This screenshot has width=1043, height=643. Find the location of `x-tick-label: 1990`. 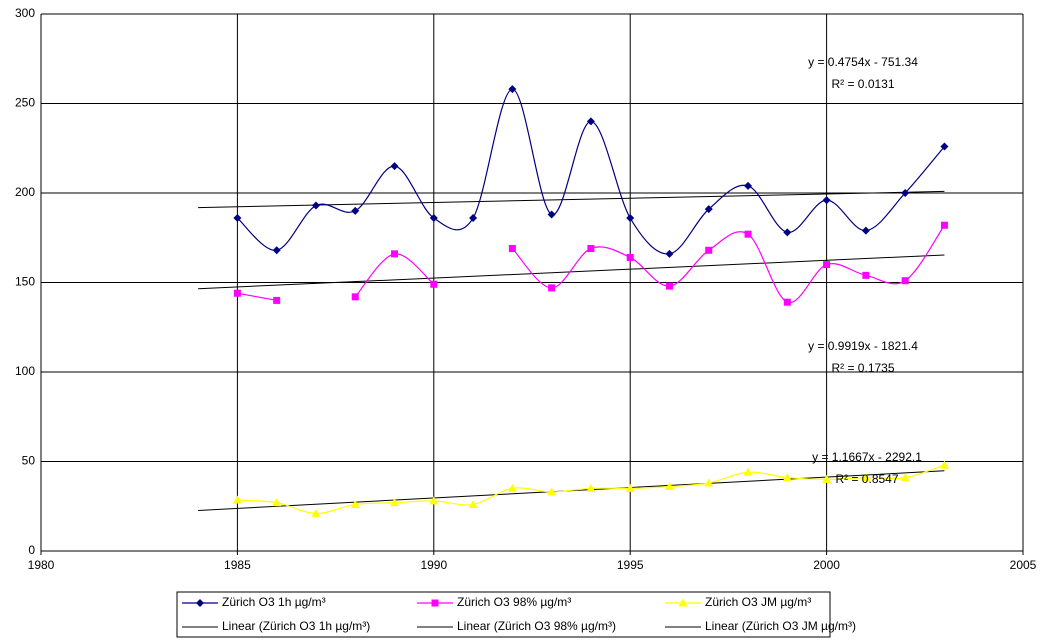

x-tick-label: 1990 is located at coordinates (433, 565).